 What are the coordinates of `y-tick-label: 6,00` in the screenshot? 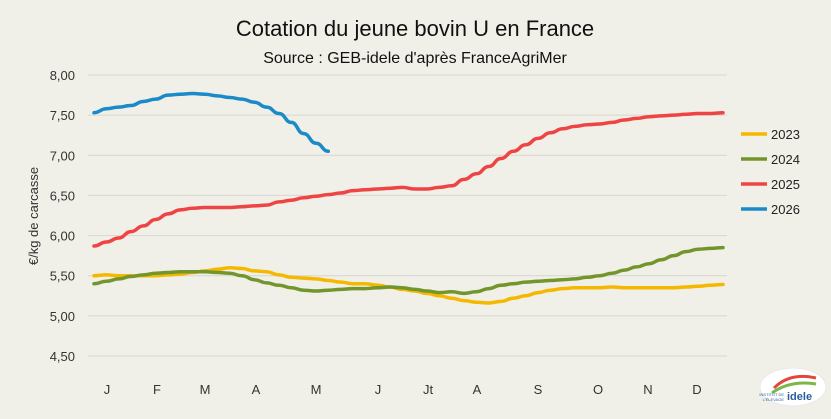 It's located at (62, 236).